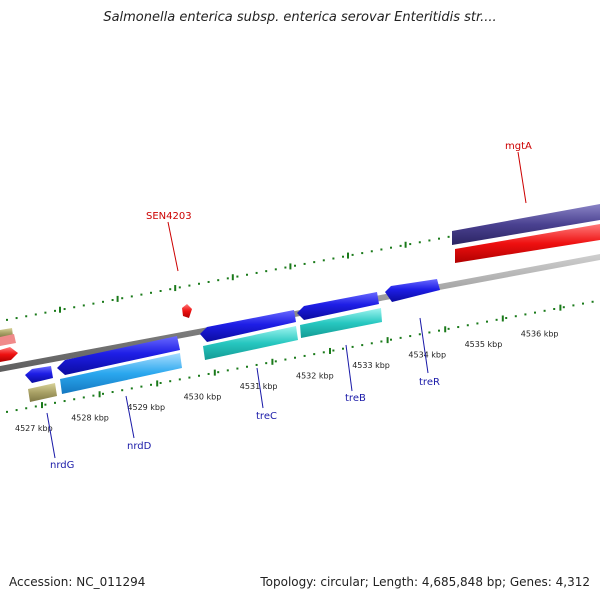 This screenshot has height=600, width=600. I want to click on scale-label: 4528 kbp, so click(90, 418).